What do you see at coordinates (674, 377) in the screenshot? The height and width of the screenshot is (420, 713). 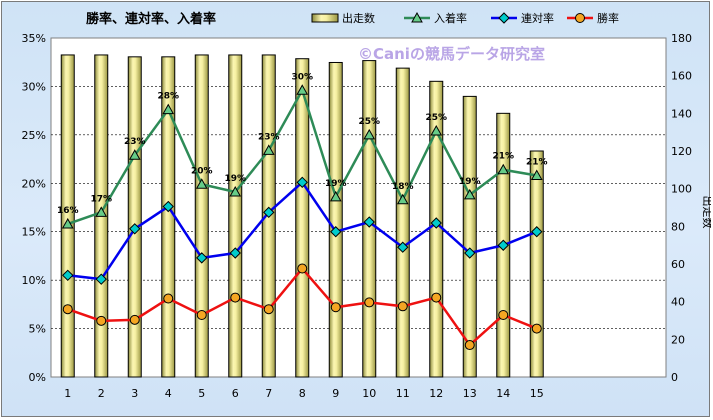 I see `y-right-tick-label: 0` at bounding box center [674, 377].